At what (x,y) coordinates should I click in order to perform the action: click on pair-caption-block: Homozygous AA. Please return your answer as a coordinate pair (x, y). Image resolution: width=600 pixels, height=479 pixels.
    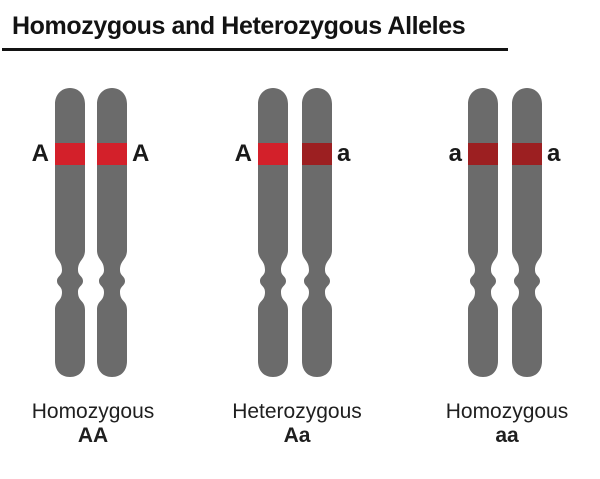
    Looking at the image, I should click on (93, 423).